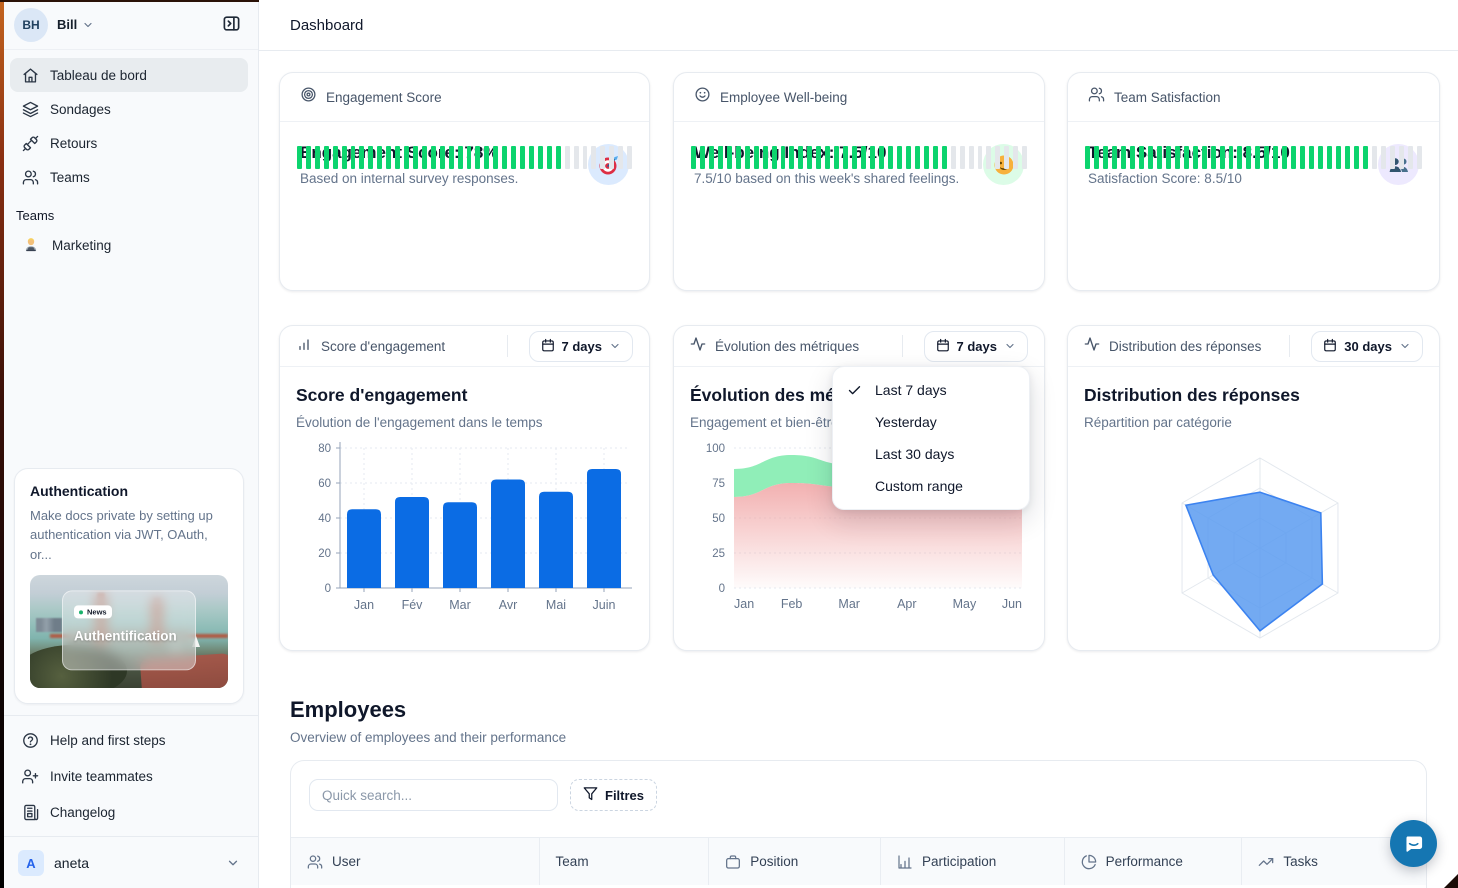 This screenshot has height=888, width=1458. I want to click on column-header-position: Position, so click(794, 861).